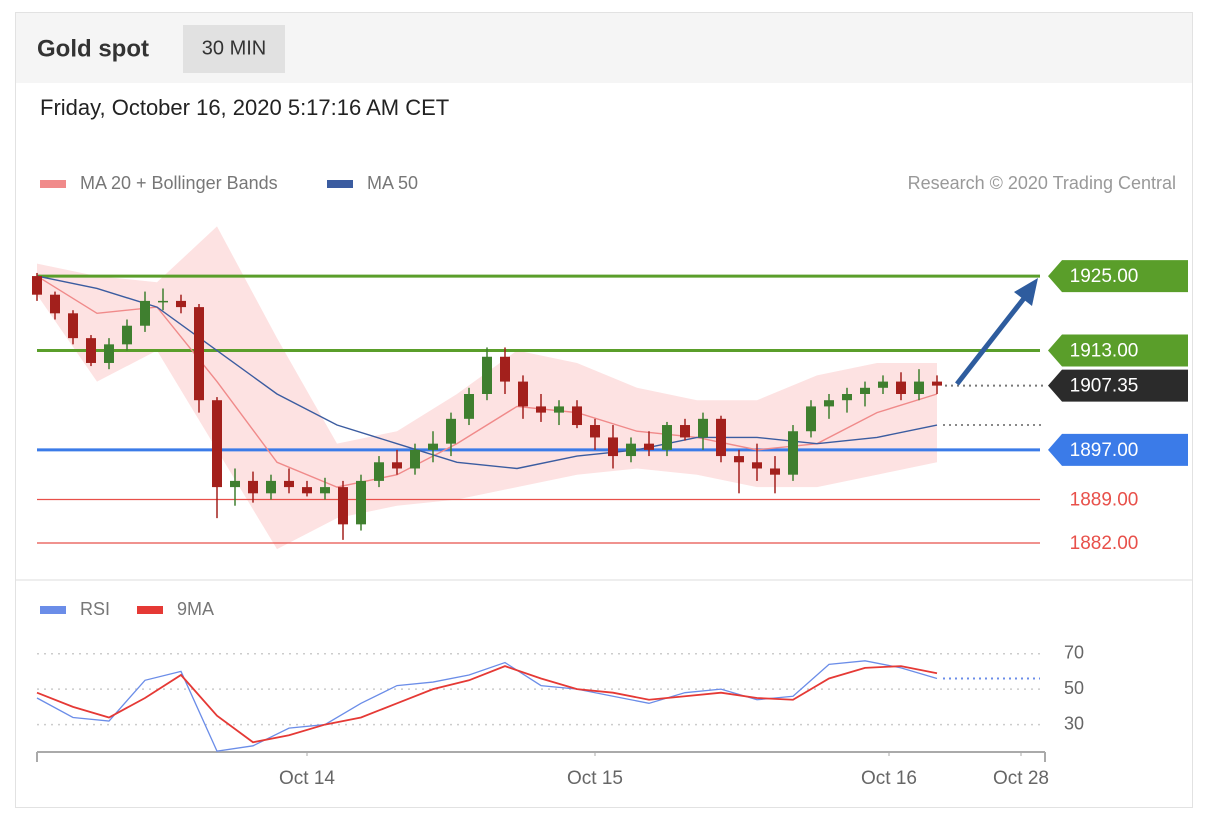  Describe the element at coordinates (1042, 183) in the screenshot. I see `credit: Research © 2020 Trading Central` at that location.